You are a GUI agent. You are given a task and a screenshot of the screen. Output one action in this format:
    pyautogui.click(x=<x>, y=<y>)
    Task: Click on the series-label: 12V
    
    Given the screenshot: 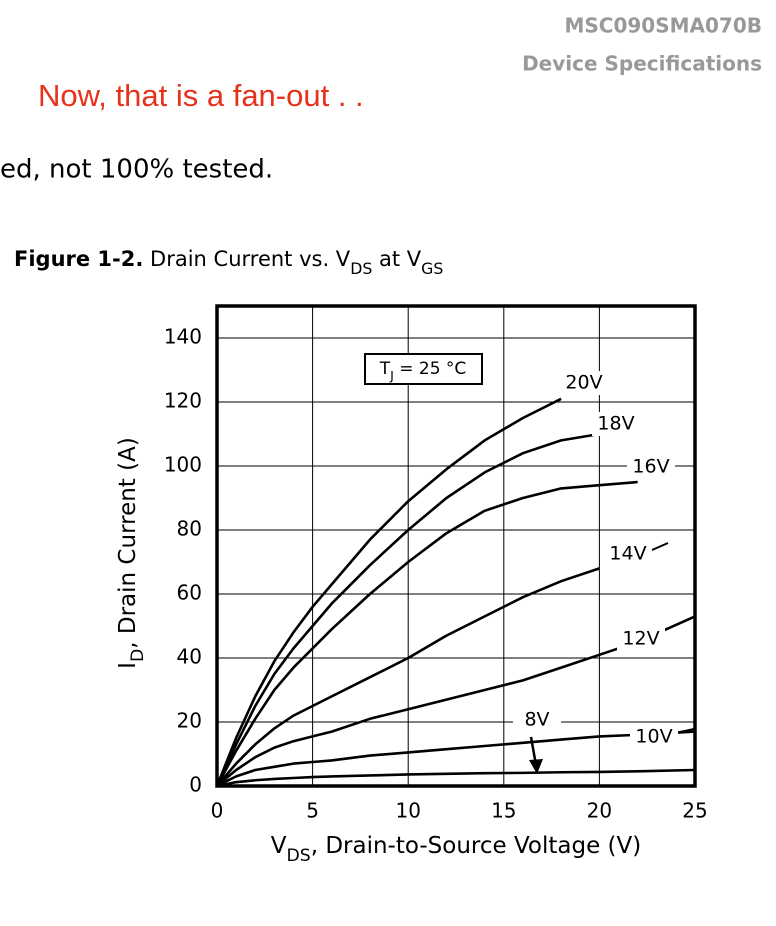 What is the action you would take?
    pyautogui.click(x=640, y=639)
    